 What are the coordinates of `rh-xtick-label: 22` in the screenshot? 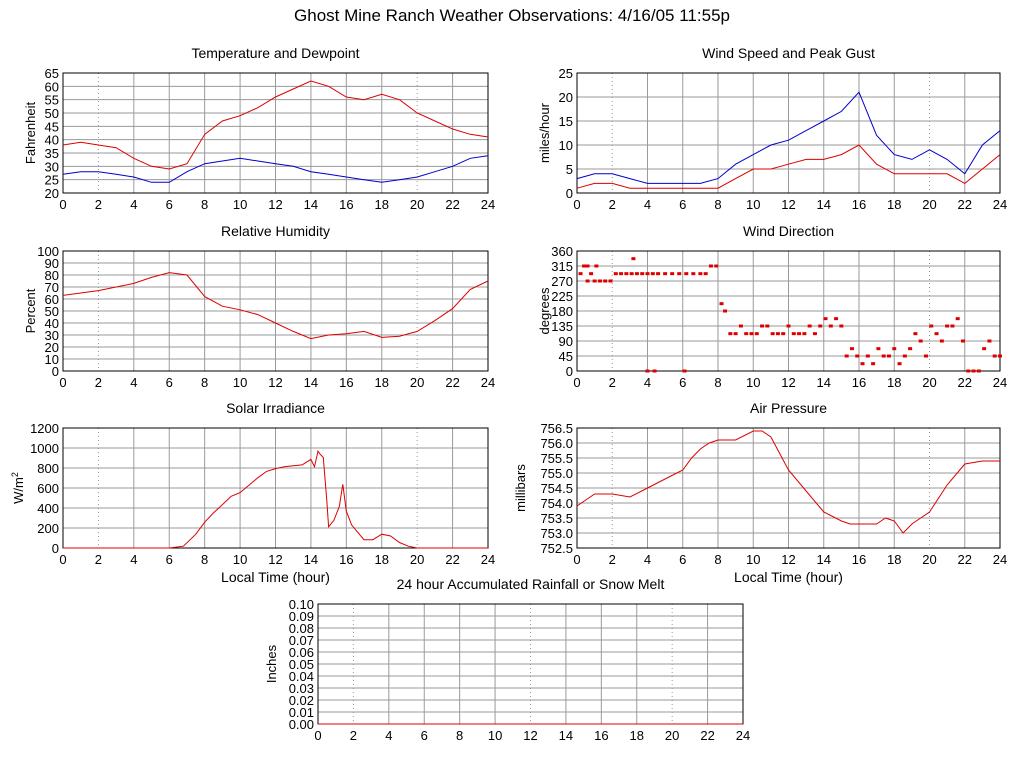 It's located at (452, 382).